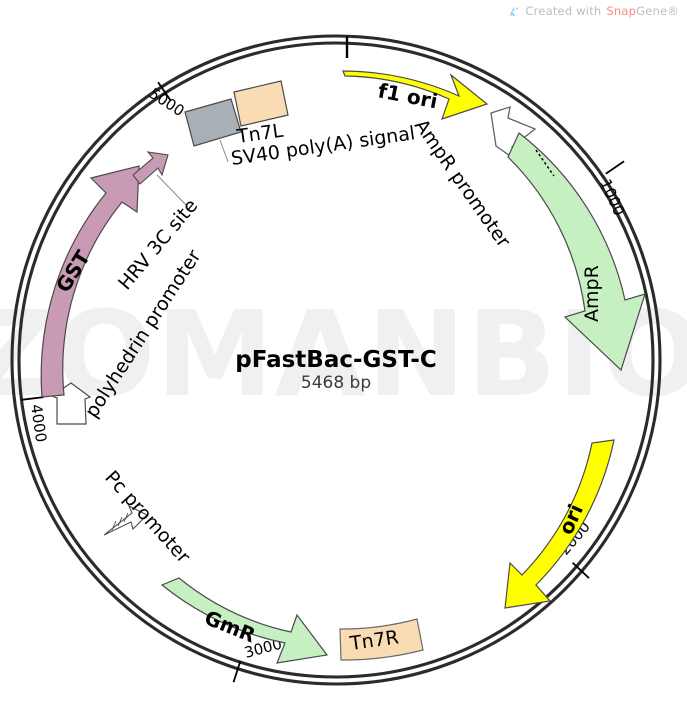 The width and height of the screenshot is (687, 724). Describe the element at coordinates (592, 293) in the screenshot. I see `ampr-label: AmpR` at that location.